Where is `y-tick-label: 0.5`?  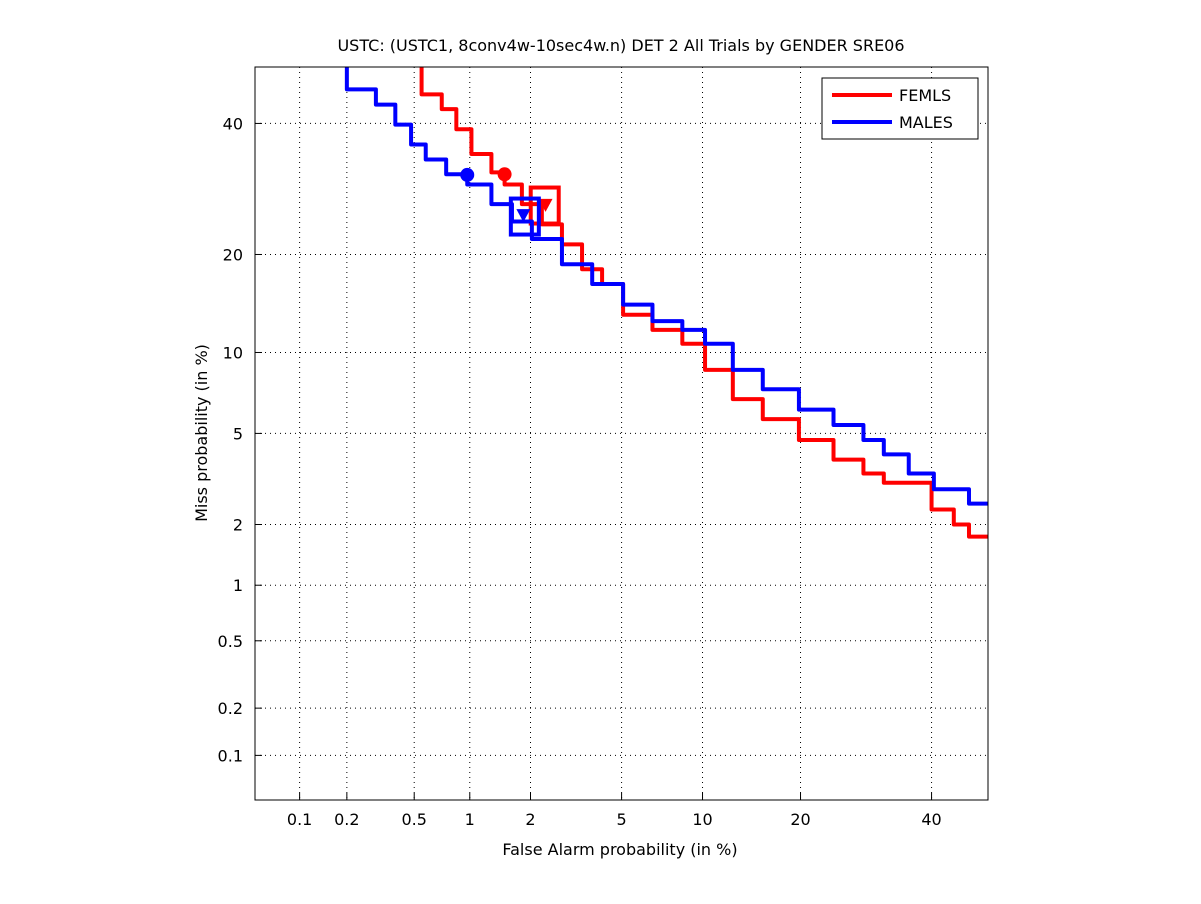 y-tick-label: 0.5 is located at coordinates (230, 641).